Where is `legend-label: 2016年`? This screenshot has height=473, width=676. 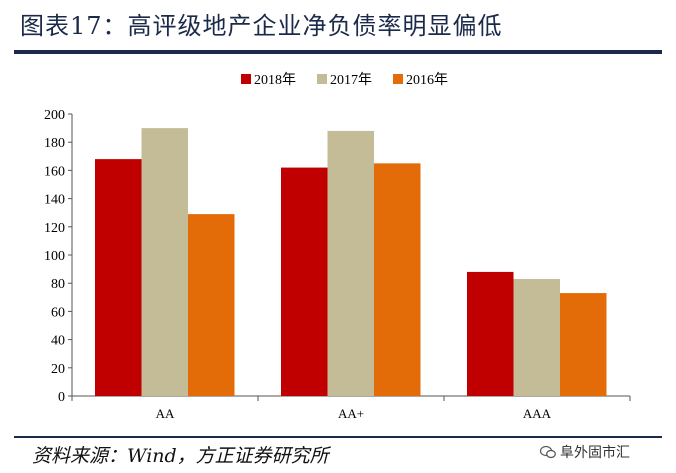
legend-label: 2016年 is located at coordinates (427, 80).